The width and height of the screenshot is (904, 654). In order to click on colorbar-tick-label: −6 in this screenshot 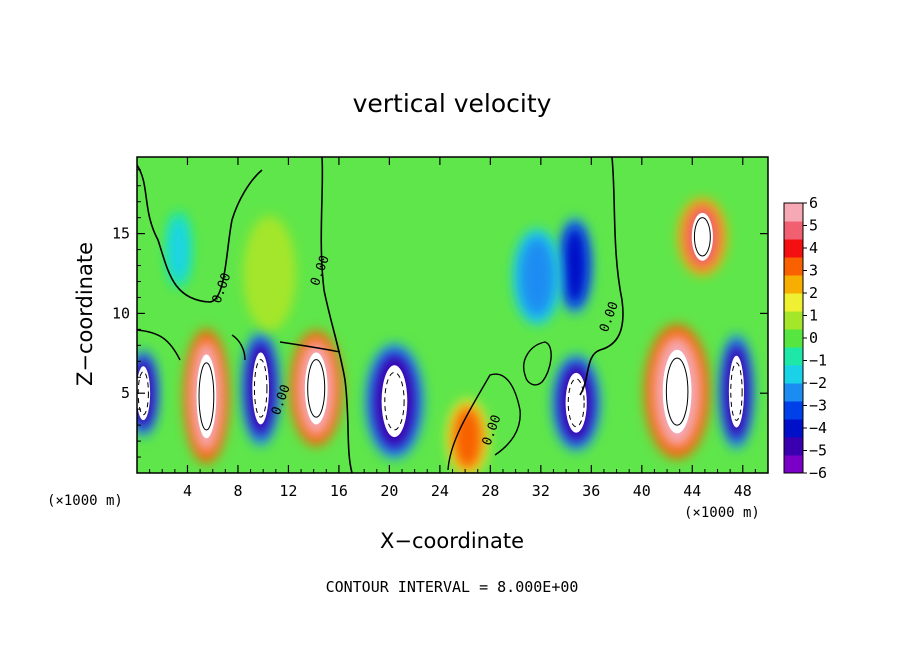, I will do `click(818, 473)`.